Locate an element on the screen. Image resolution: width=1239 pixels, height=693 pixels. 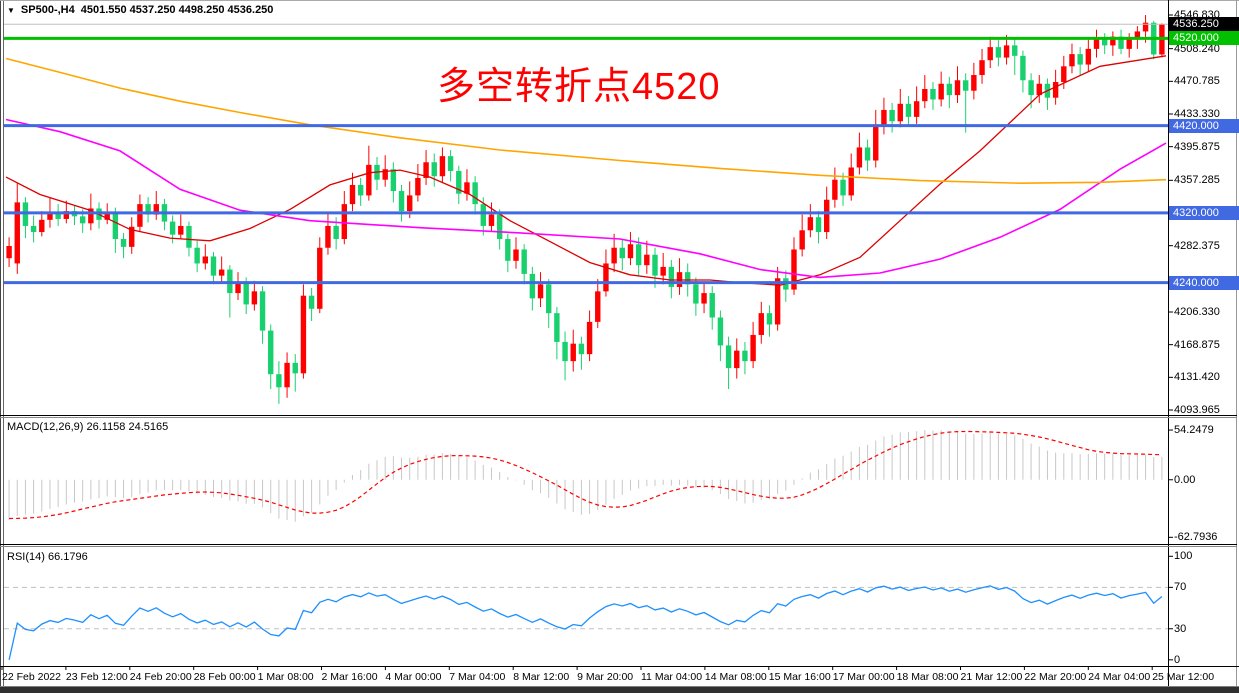
rsi-axis-label: 30 is located at coordinates (1180, 628).